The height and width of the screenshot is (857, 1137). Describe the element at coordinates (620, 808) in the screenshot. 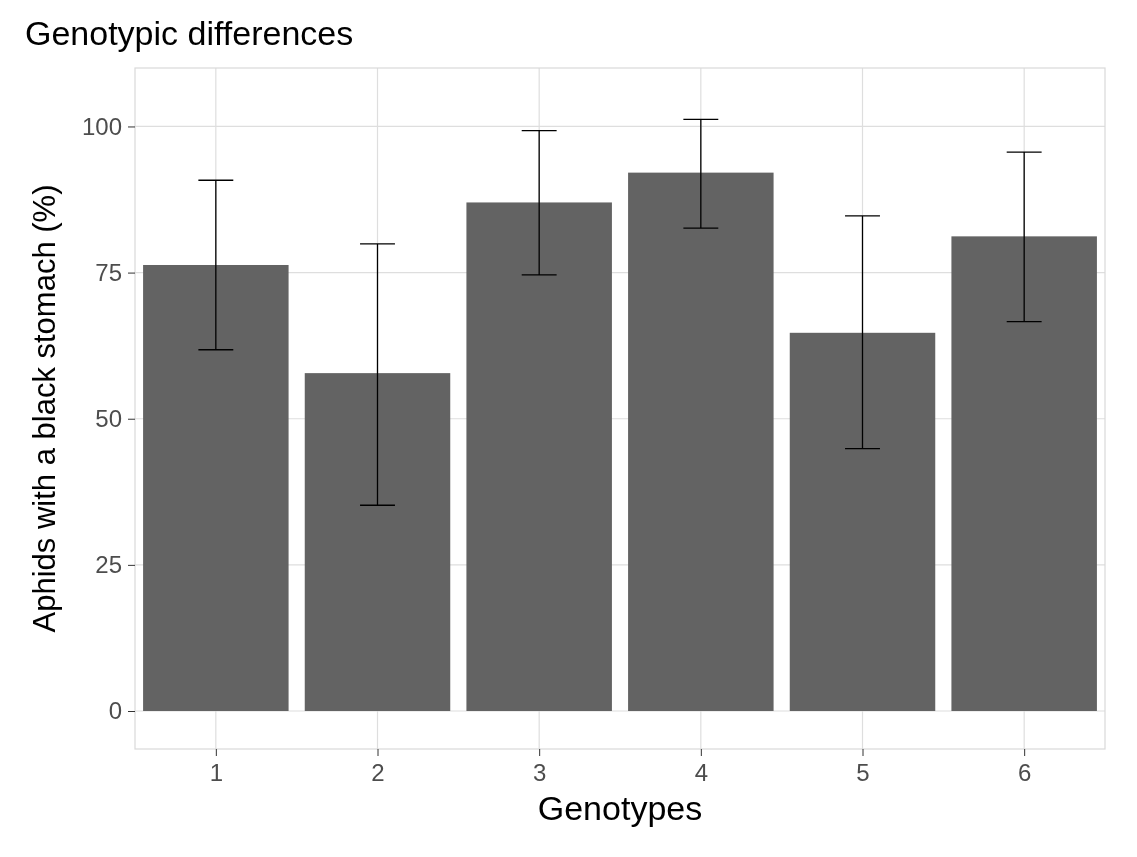

I see `x-axis-title: Genotypes` at that location.